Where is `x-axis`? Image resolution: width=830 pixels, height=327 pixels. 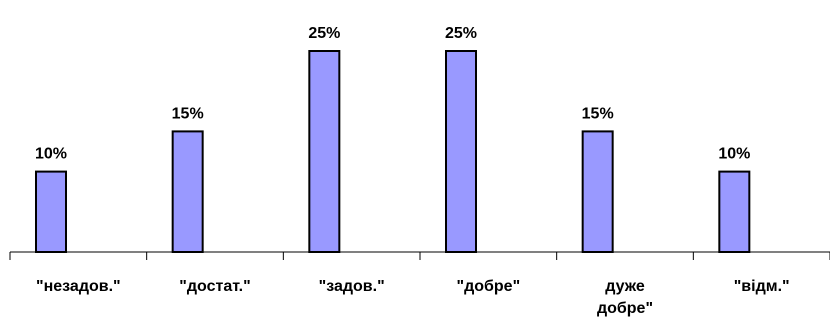 x-axis is located at coordinates (419, 255).